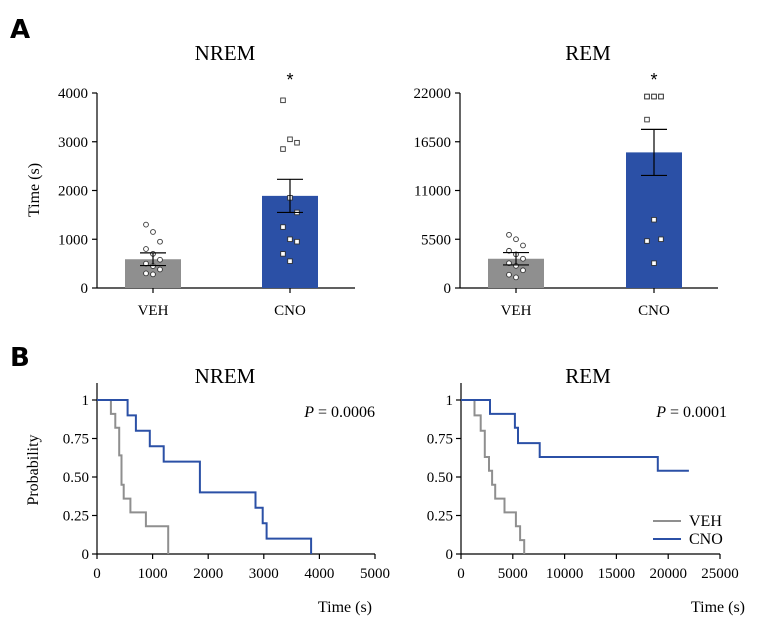 Image resolution: width=759 pixels, height=619 pixels. Describe the element at coordinates (688, 530) in the screenshot. I see `legend: VEH CNO` at that location.